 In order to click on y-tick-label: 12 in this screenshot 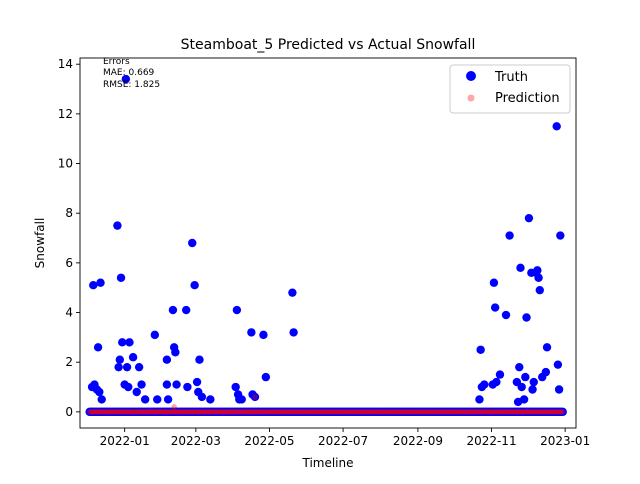, I will do `click(65, 114)`.